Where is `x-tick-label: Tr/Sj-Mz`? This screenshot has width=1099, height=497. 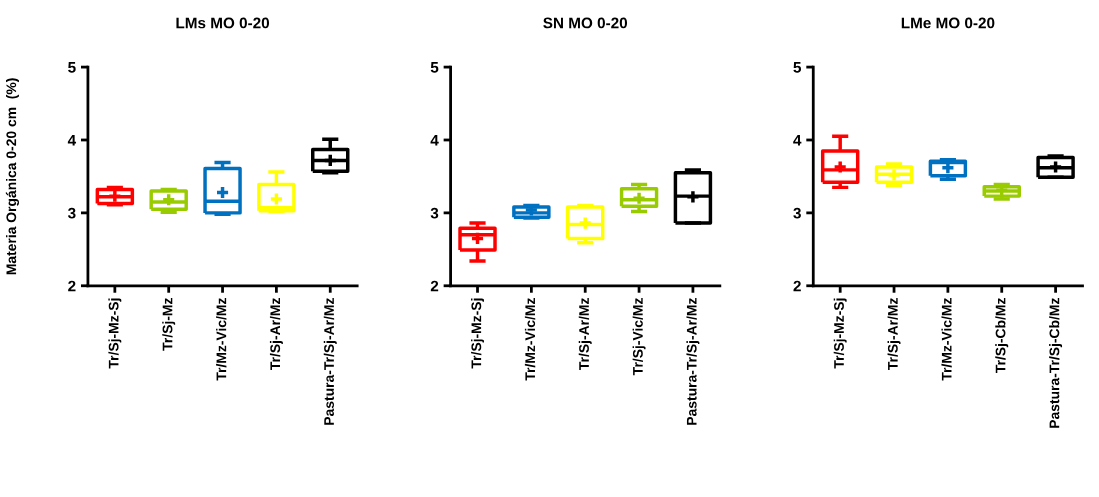
x-tick-label: Tr/Sj-Mz is located at coordinates (169, 324).